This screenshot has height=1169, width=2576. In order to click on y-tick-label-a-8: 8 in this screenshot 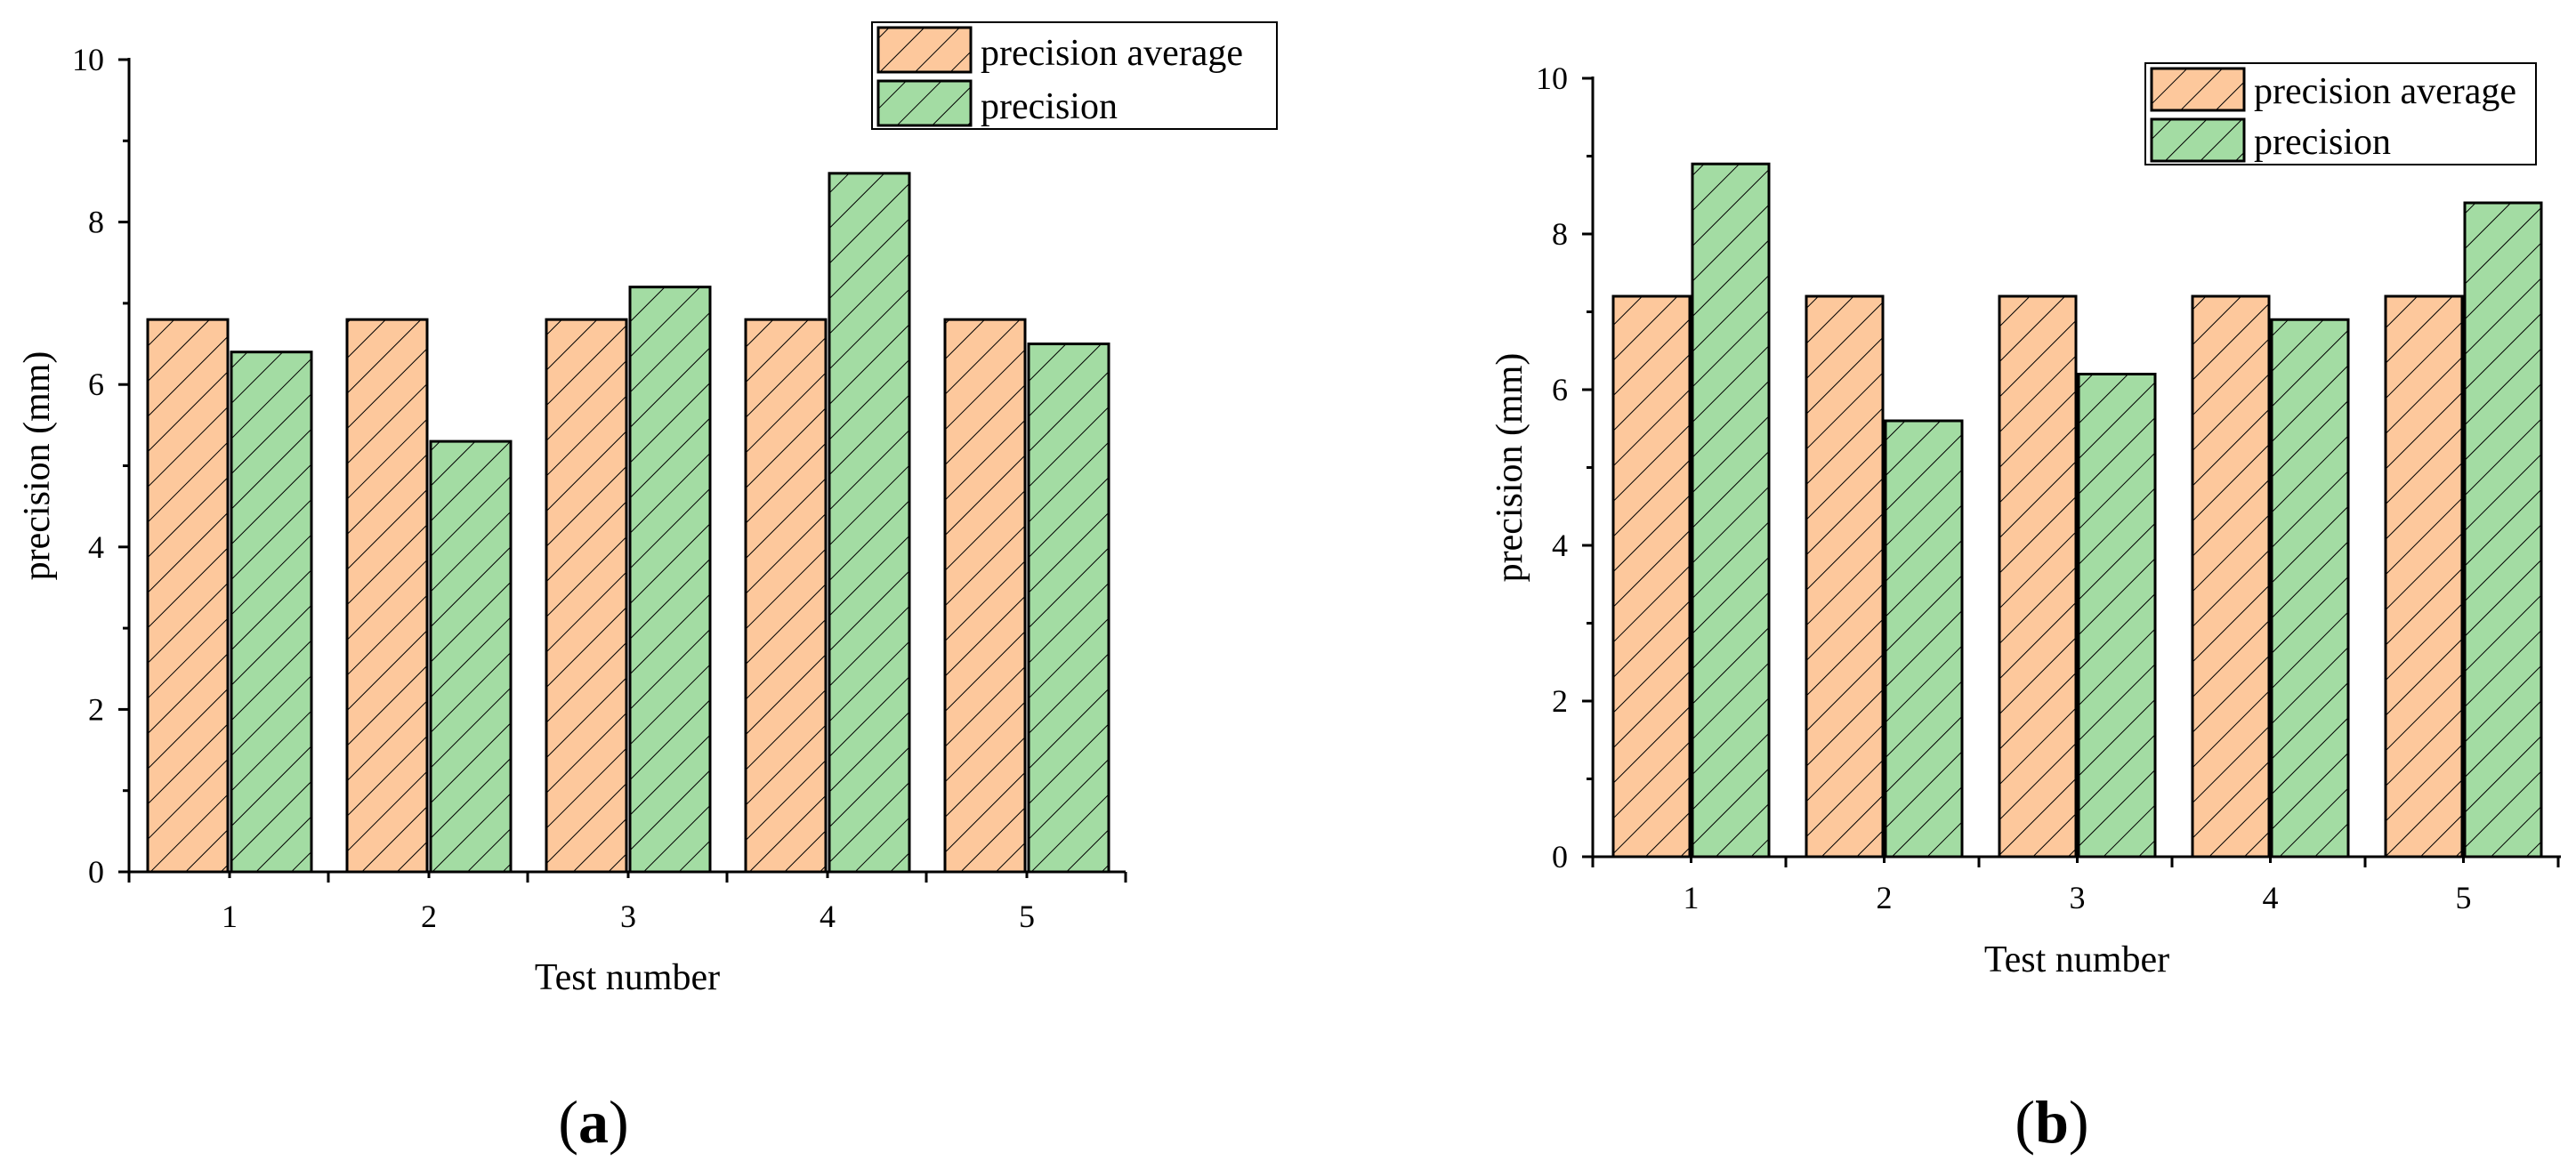, I will do `click(96, 222)`.